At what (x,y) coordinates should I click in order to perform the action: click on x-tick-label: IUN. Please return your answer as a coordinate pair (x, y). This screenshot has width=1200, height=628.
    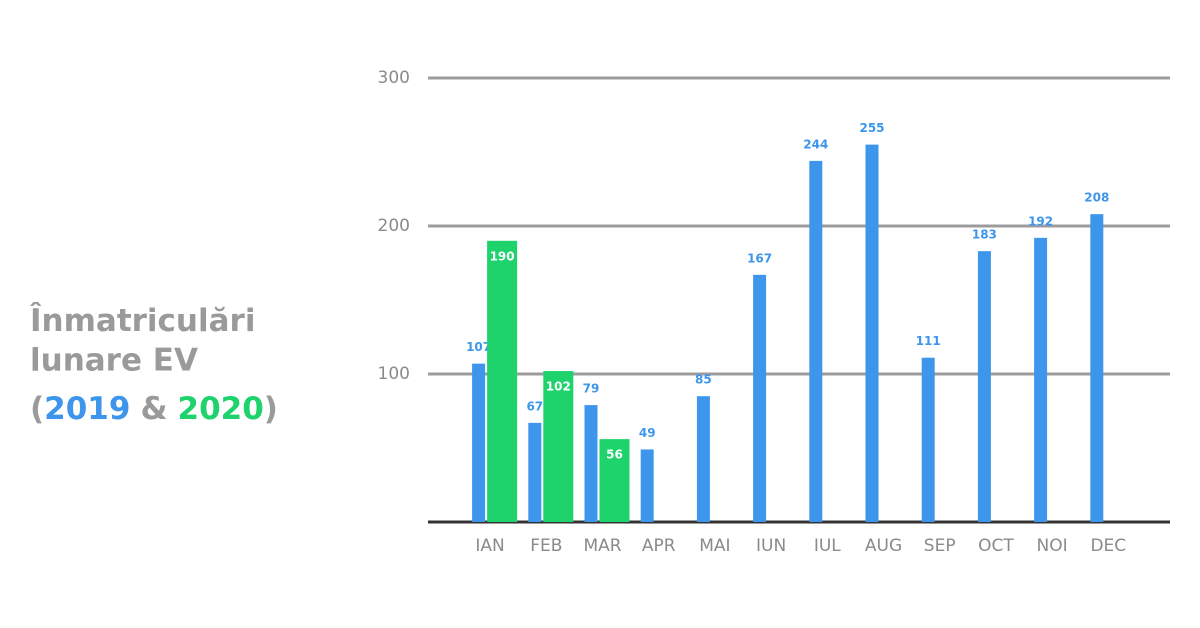
    Looking at the image, I should click on (771, 546).